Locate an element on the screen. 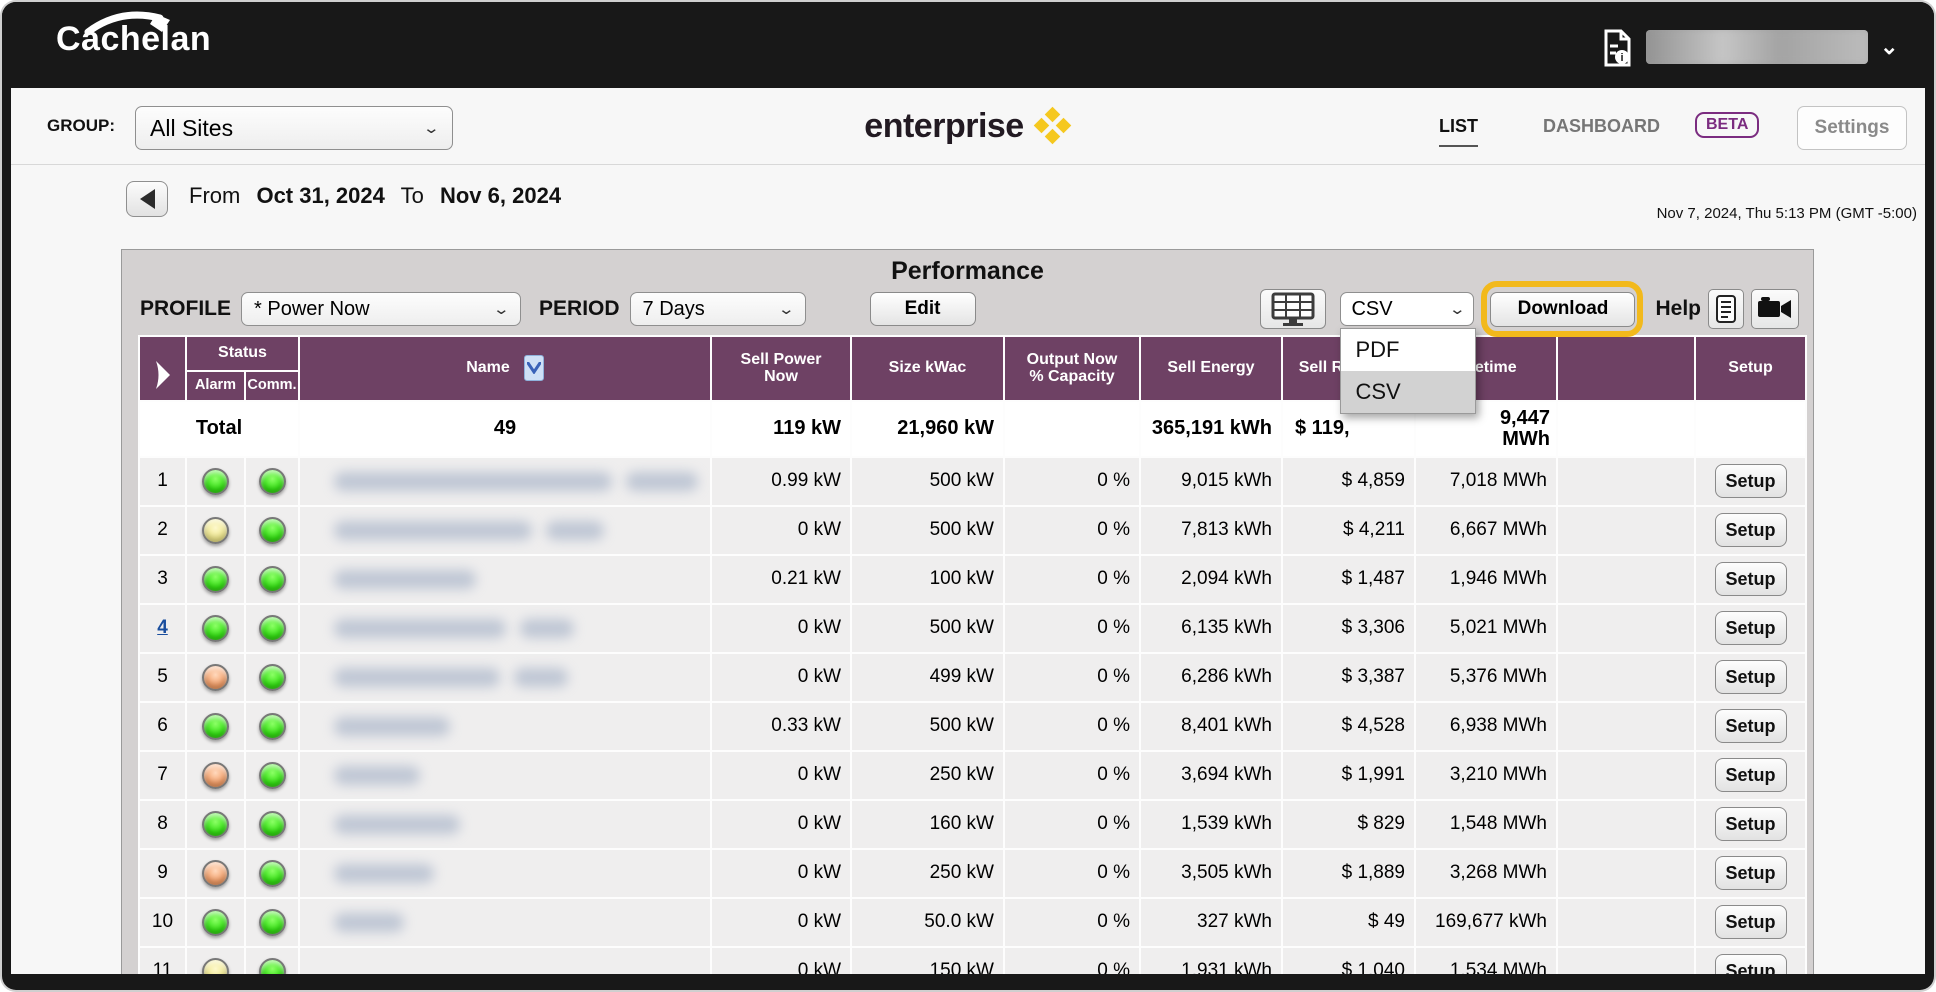 The image size is (1936, 992). menu-item-csv: CSV is located at coordinates (1408, 392).